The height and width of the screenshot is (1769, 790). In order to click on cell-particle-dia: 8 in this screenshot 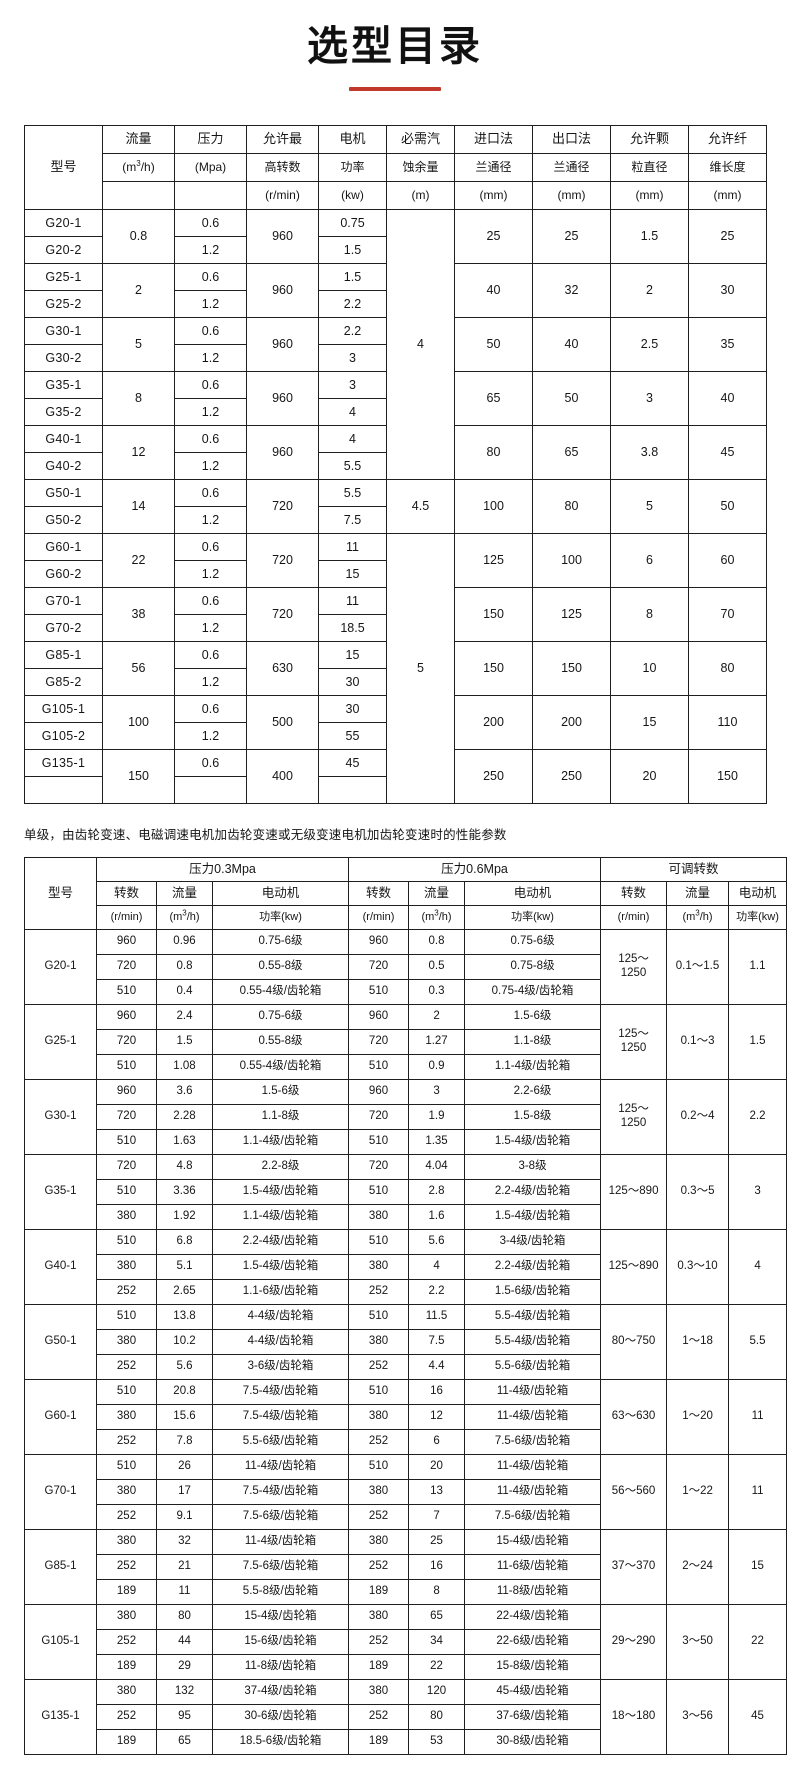, I will do `click(649, 615)`.